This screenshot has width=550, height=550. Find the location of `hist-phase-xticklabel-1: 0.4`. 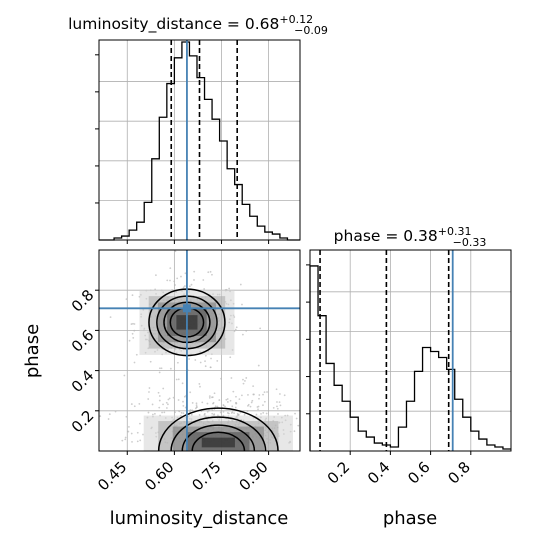

hist-phase-xticklabel-1: 0.4 is located at coordinates (379, 473).